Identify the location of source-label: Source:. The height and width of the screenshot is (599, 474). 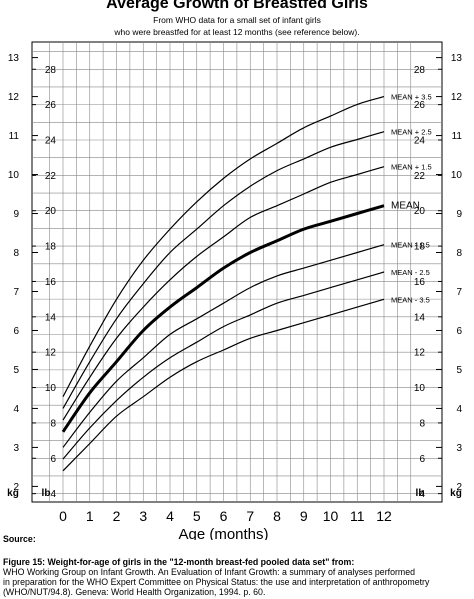
(19, 539).